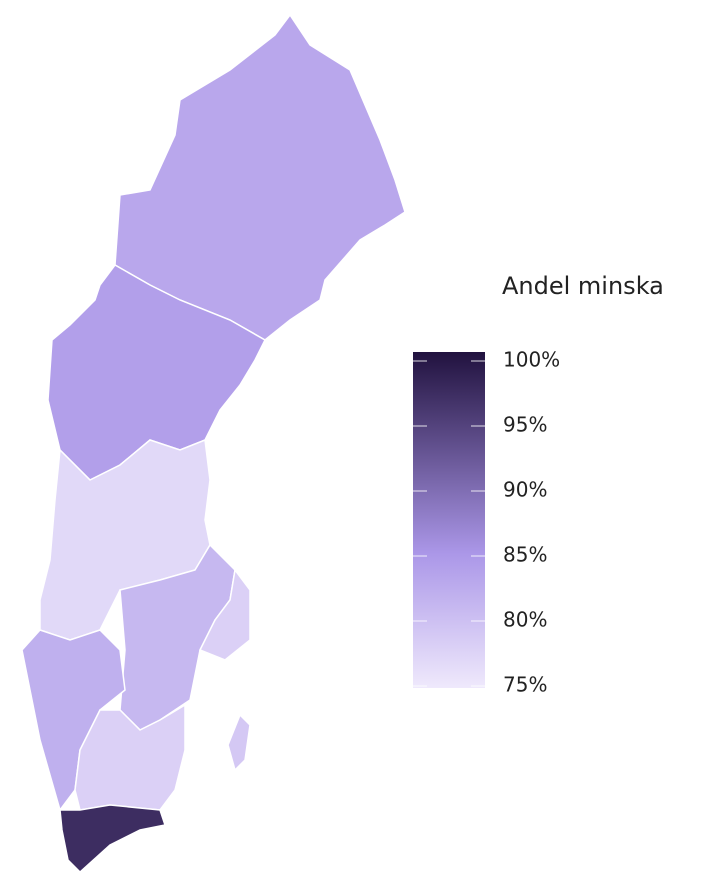 This screenshot has height=877, width=709. Describe the element at coordinates (583, 286) in the screenshot. I see `legend-title: Andel minska` at that location.